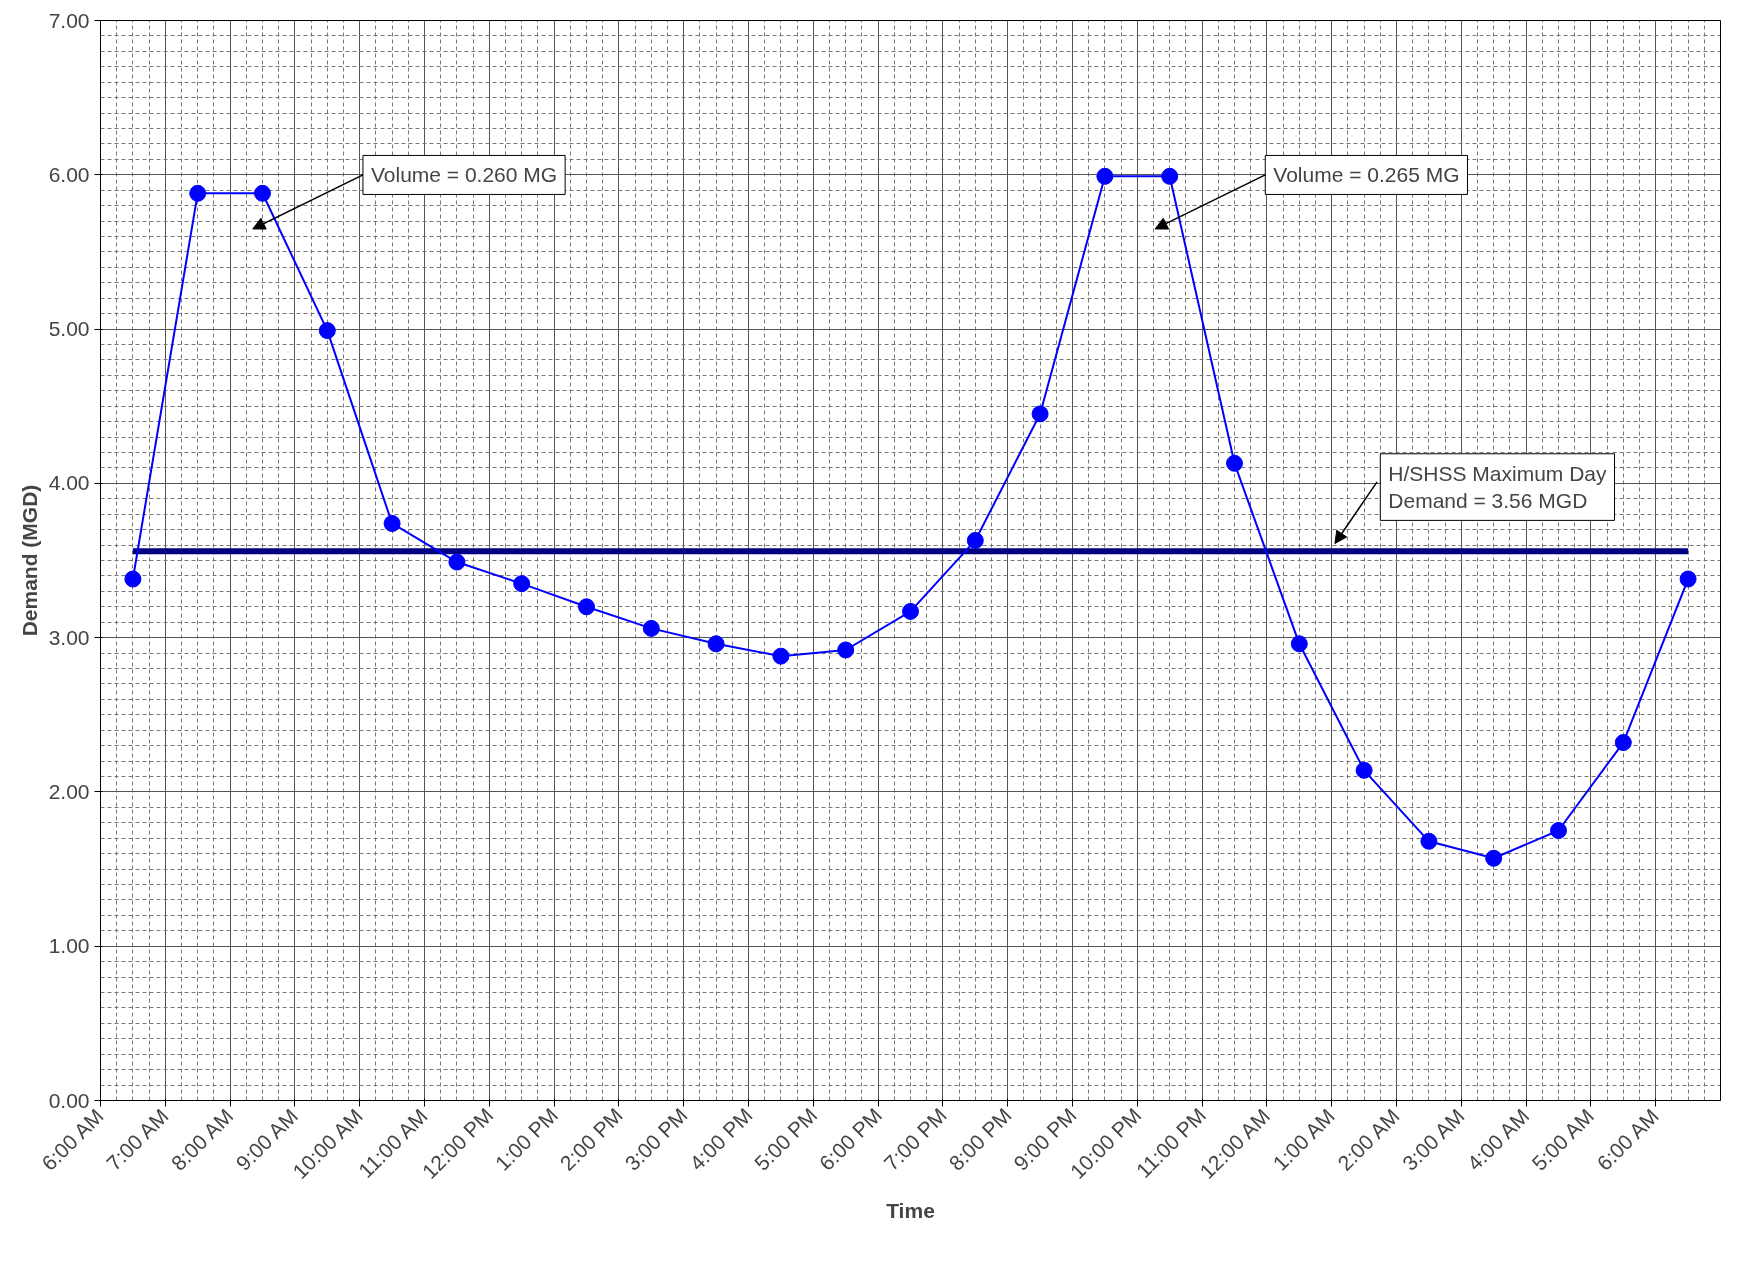 The image size is (1764, 1269). Describe the element at coordinates (910, 1211) in the screenshot. I see `x-axis-title: Time` at that location.